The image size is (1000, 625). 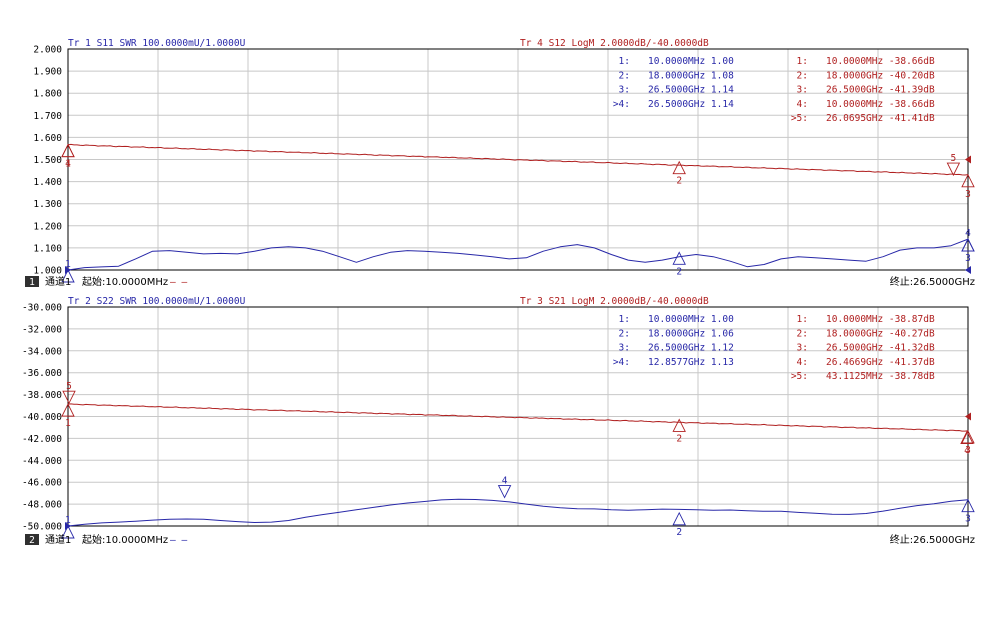 What do you see at coordinates (691, 348) in the screenshot?
I see `marker-table-value: 26.5000GHz 1.12` at bounding box center [691, 348].